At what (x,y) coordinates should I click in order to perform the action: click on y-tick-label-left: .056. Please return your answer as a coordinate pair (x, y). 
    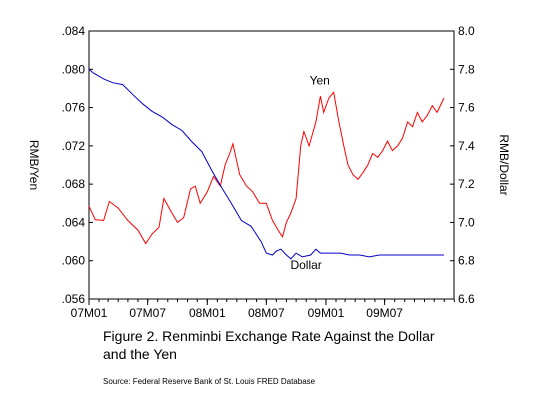
    Looking at the image, I should click on (74, 299).